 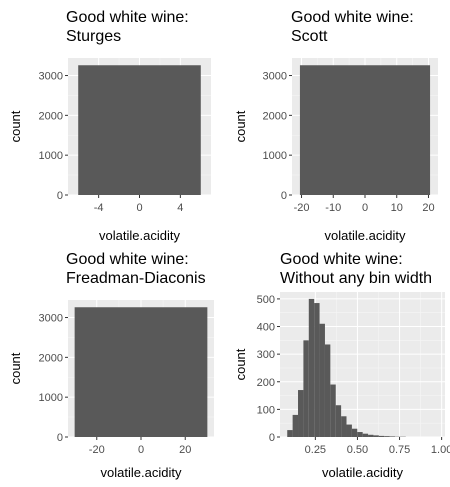 I want to click on y-tick-label: 500, so click(x=266, y=300).